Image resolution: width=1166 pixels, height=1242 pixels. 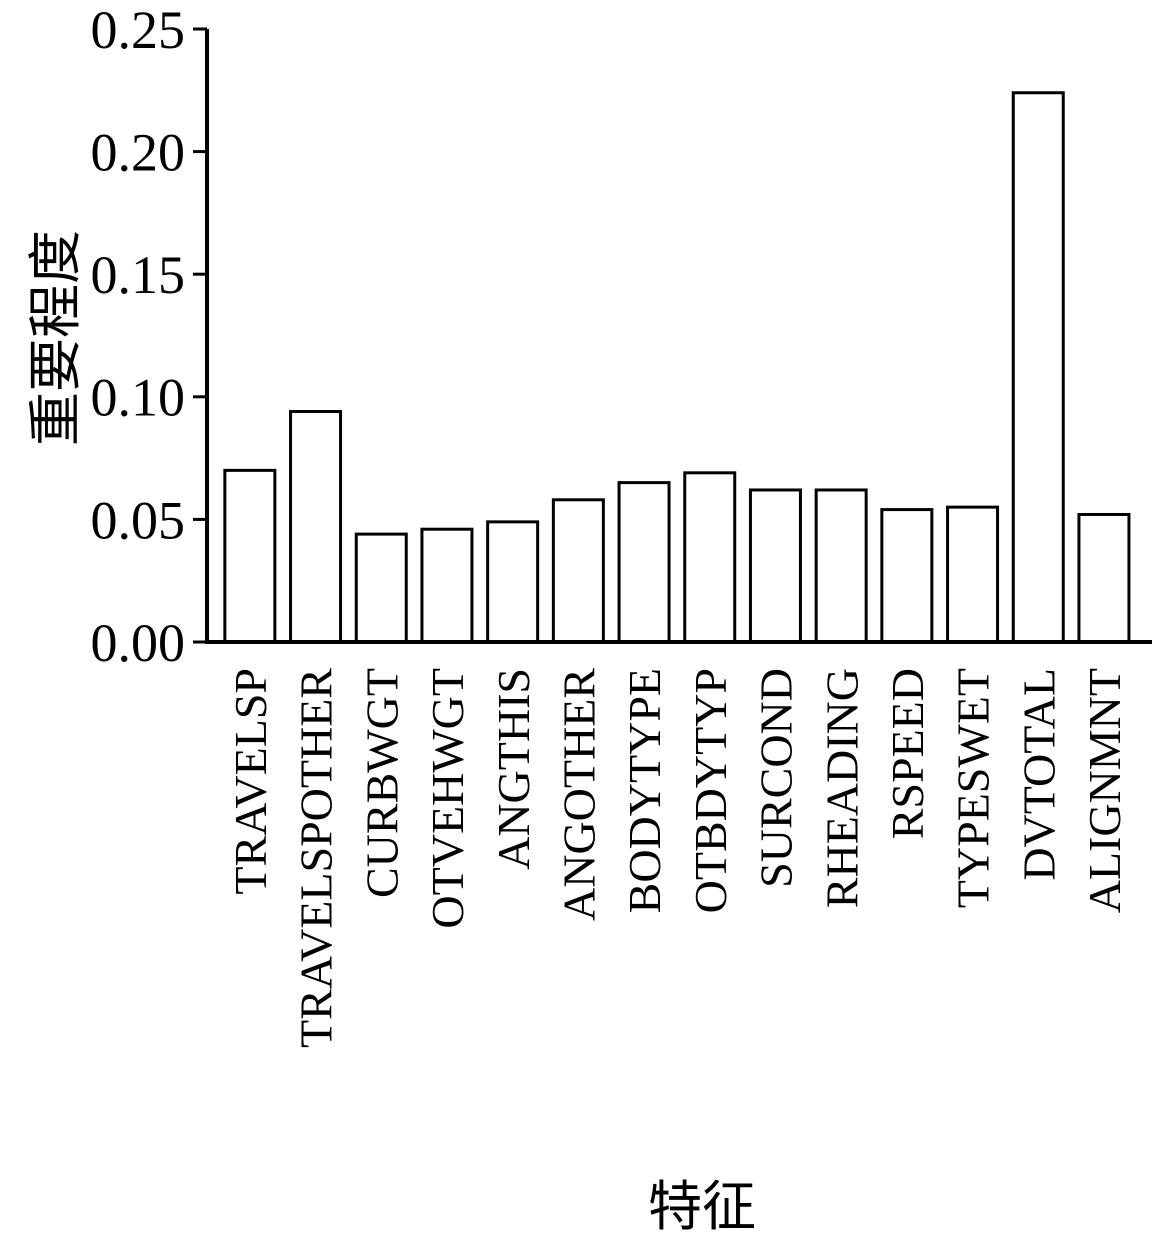 What do you see at coordinates (55, 338) in the screenshot?
I see `y-axis-title: 重要程度` at bounding box center [55, 338].